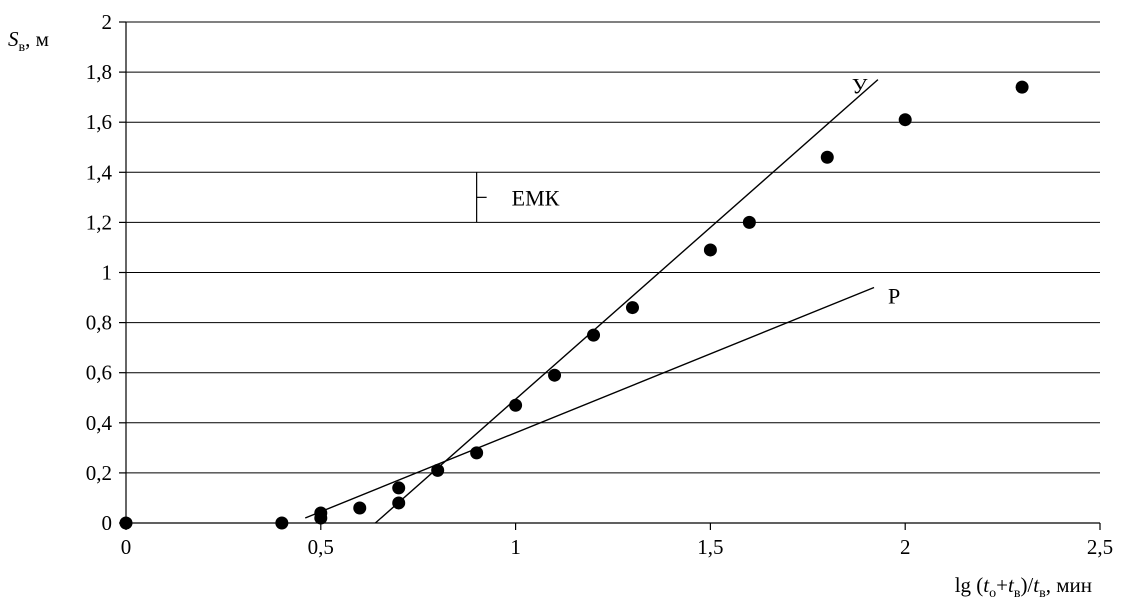 Image resolution: width=1122 pixels, height=608 pixels. I want to click on y-axis-label: Sв, м, so click(28, 41).